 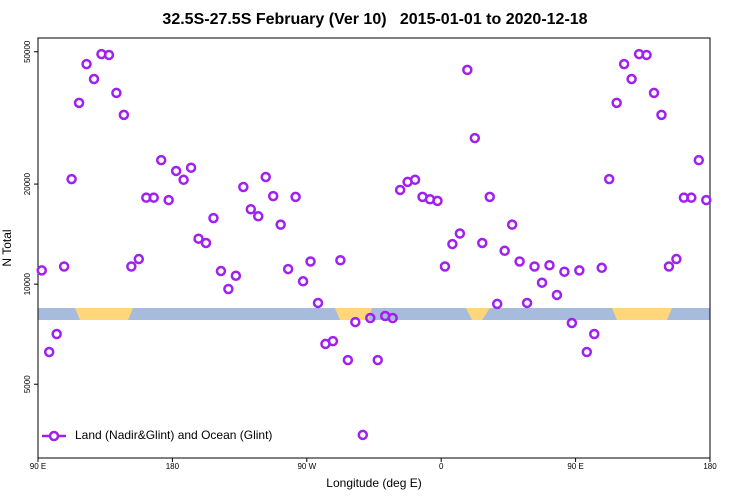 I want to click on y-tick-label: 10000, so click(x=27, y=283).